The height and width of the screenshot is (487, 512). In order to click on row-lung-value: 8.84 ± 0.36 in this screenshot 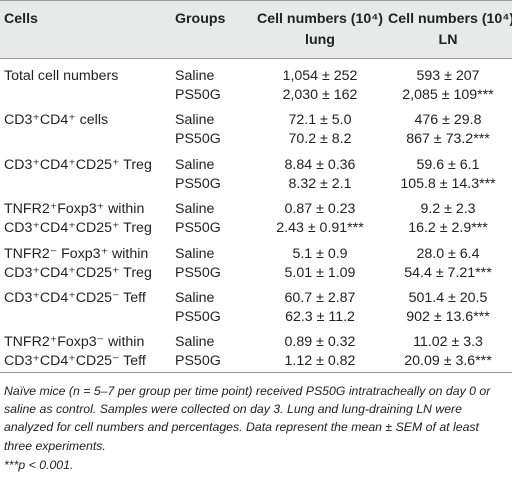, I will do `click(320, 165)`.